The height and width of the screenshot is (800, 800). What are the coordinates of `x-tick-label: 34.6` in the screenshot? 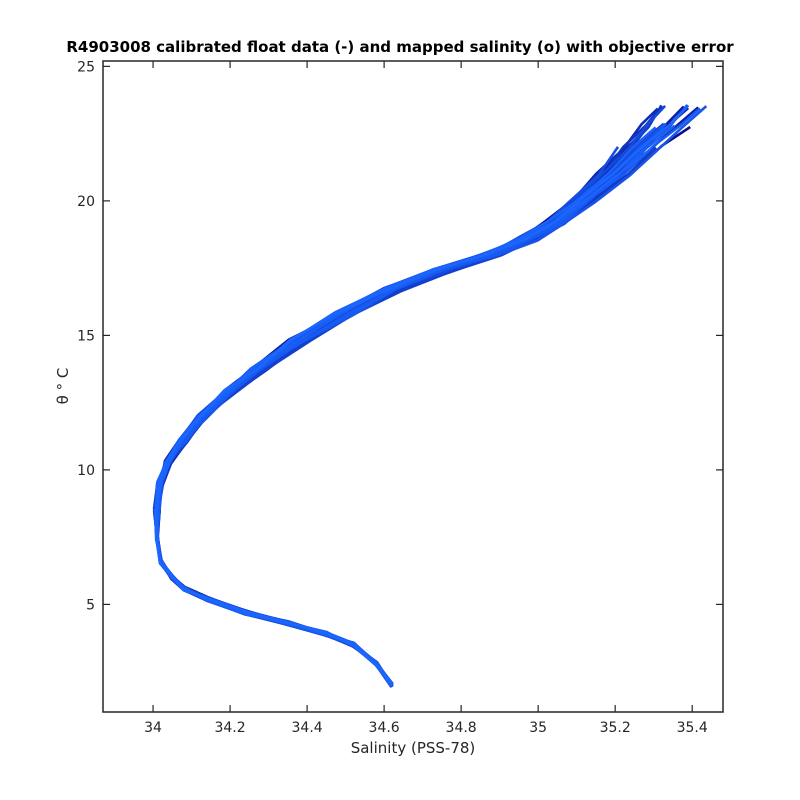 It's located at (384, 728).